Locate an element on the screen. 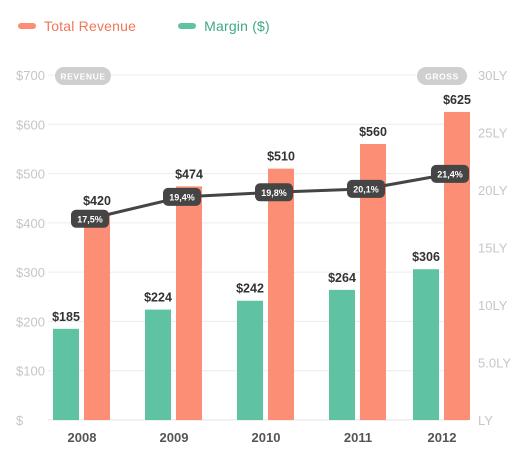 The image size is (520, 467). line-point-label: 19,4% is located at coordinates (182, 197).